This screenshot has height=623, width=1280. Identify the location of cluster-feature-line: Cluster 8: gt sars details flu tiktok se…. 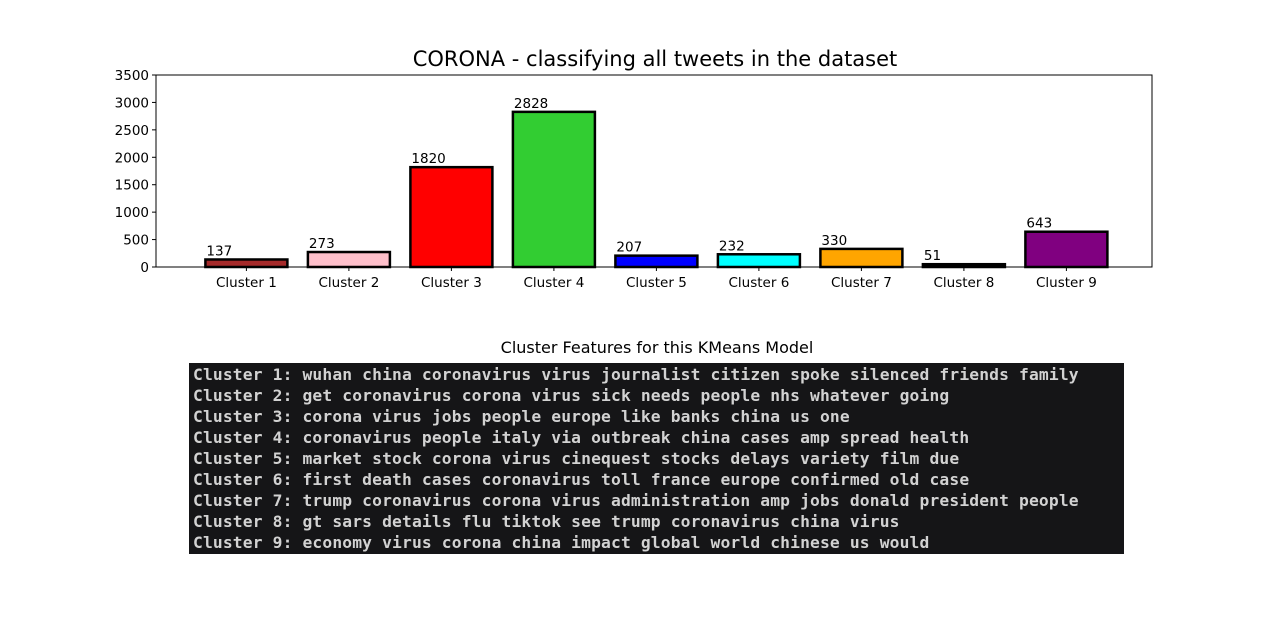
(546, 521).